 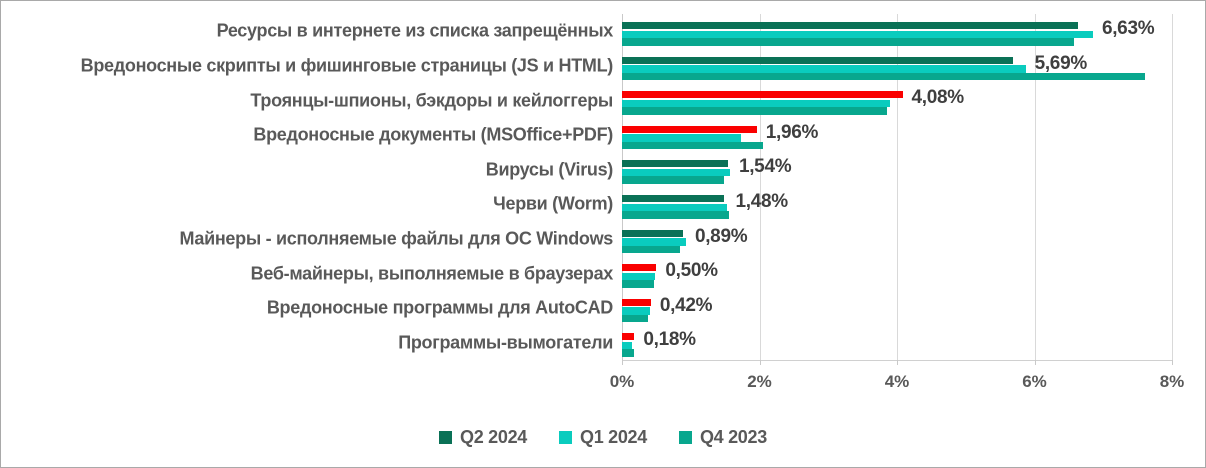 What do you see at coordinates (733, 436) in the screenshot?
I see `legend-label: Q4 2023` at bounding box center [733, 436].